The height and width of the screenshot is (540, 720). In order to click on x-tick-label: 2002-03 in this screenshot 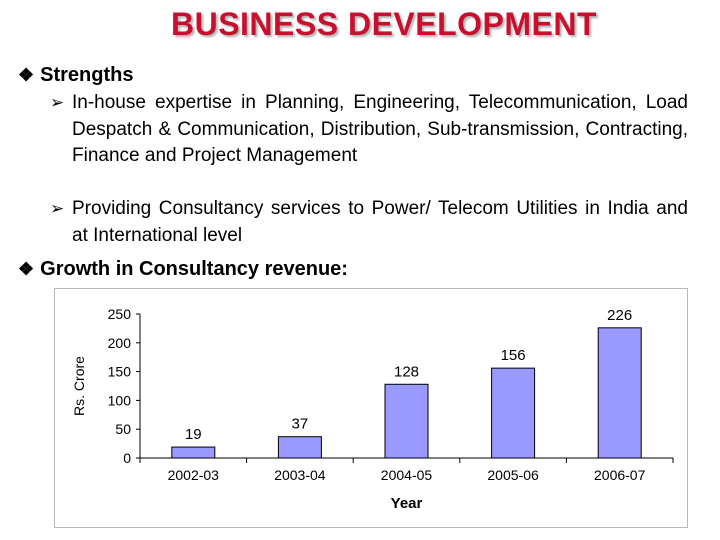, I will do `click(194, 475)`.